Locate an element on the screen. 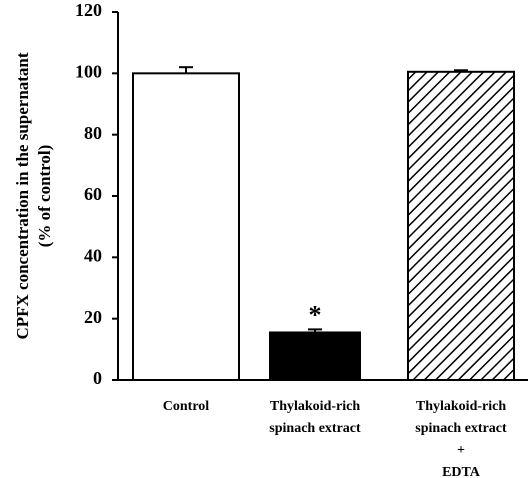 Image resolution: width=531 pixels, height=478 pixels. x-tick-label: EDTA is located at coordinates (461, 471).